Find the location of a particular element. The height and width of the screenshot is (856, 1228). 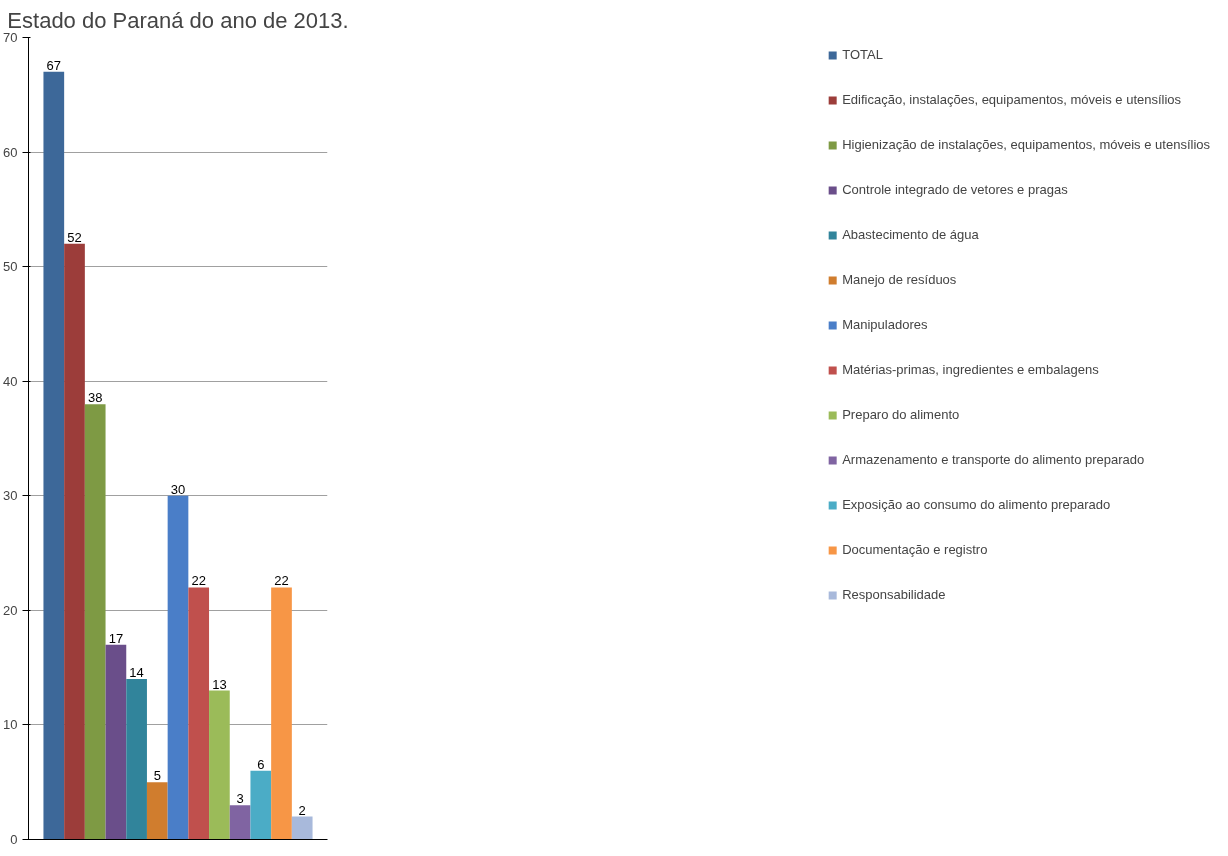

data-label: 14 is located at coordinates (136, 673).